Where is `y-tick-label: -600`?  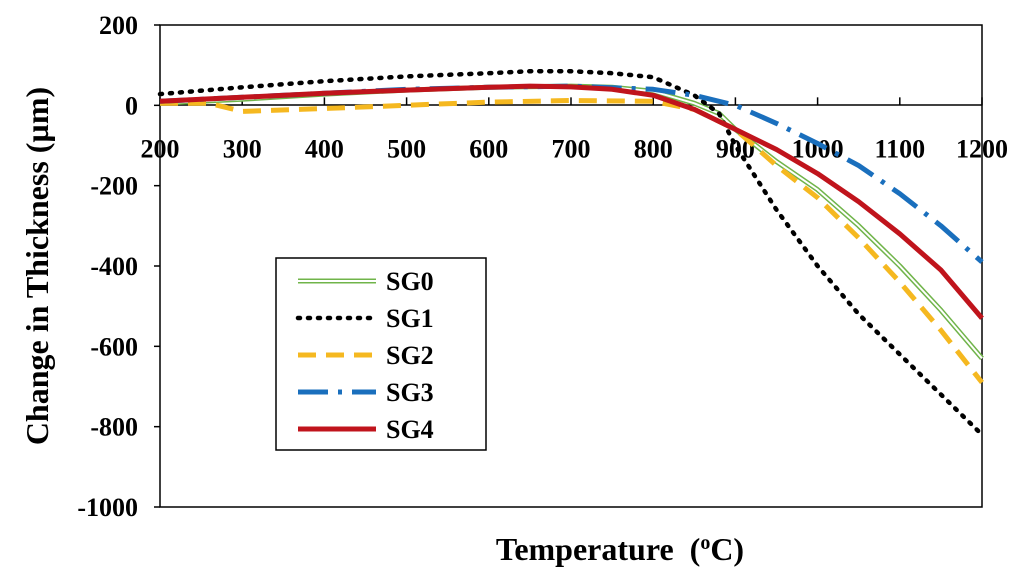
y-tick-label: -600 is located at coordinates (114, 346).